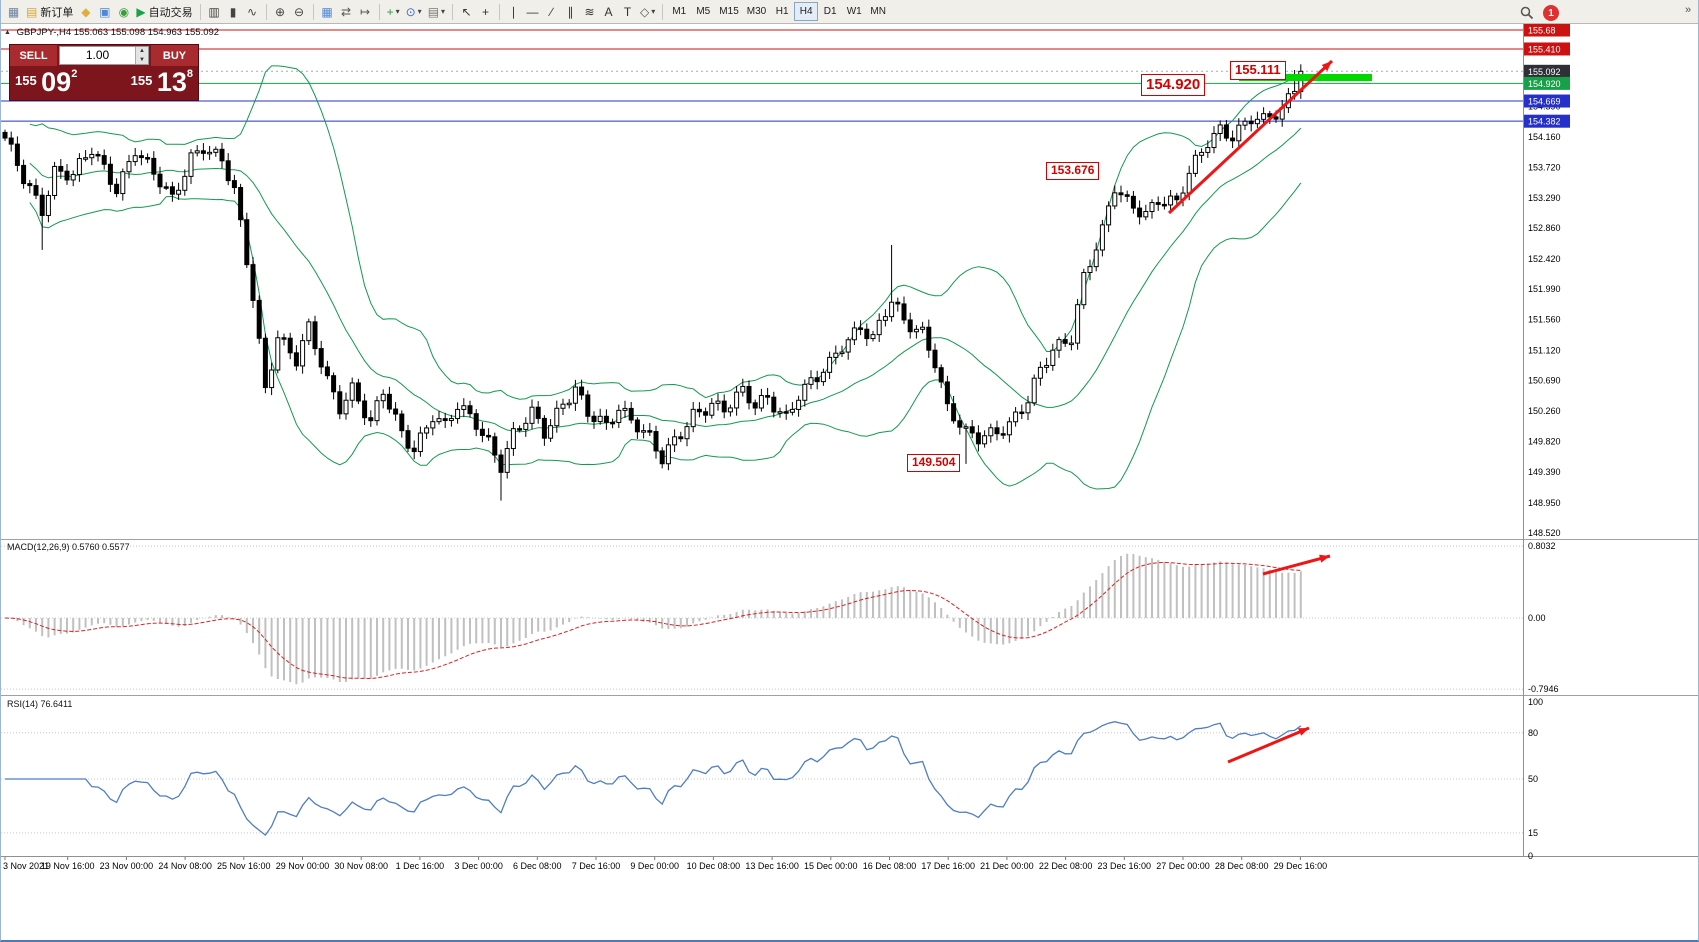  Describe the element at coordinates (443, 11) in the screenshot. I see `templates-button-caret: ▾` at that location.